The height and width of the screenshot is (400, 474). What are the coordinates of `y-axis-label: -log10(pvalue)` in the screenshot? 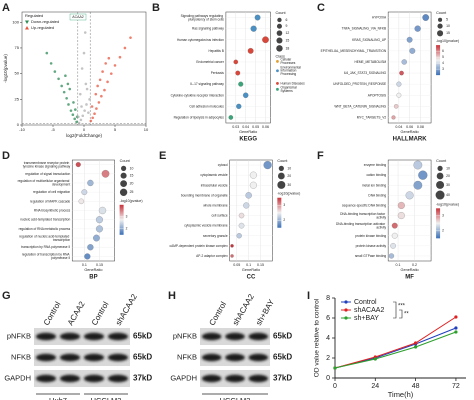 It's located at (5, 68).